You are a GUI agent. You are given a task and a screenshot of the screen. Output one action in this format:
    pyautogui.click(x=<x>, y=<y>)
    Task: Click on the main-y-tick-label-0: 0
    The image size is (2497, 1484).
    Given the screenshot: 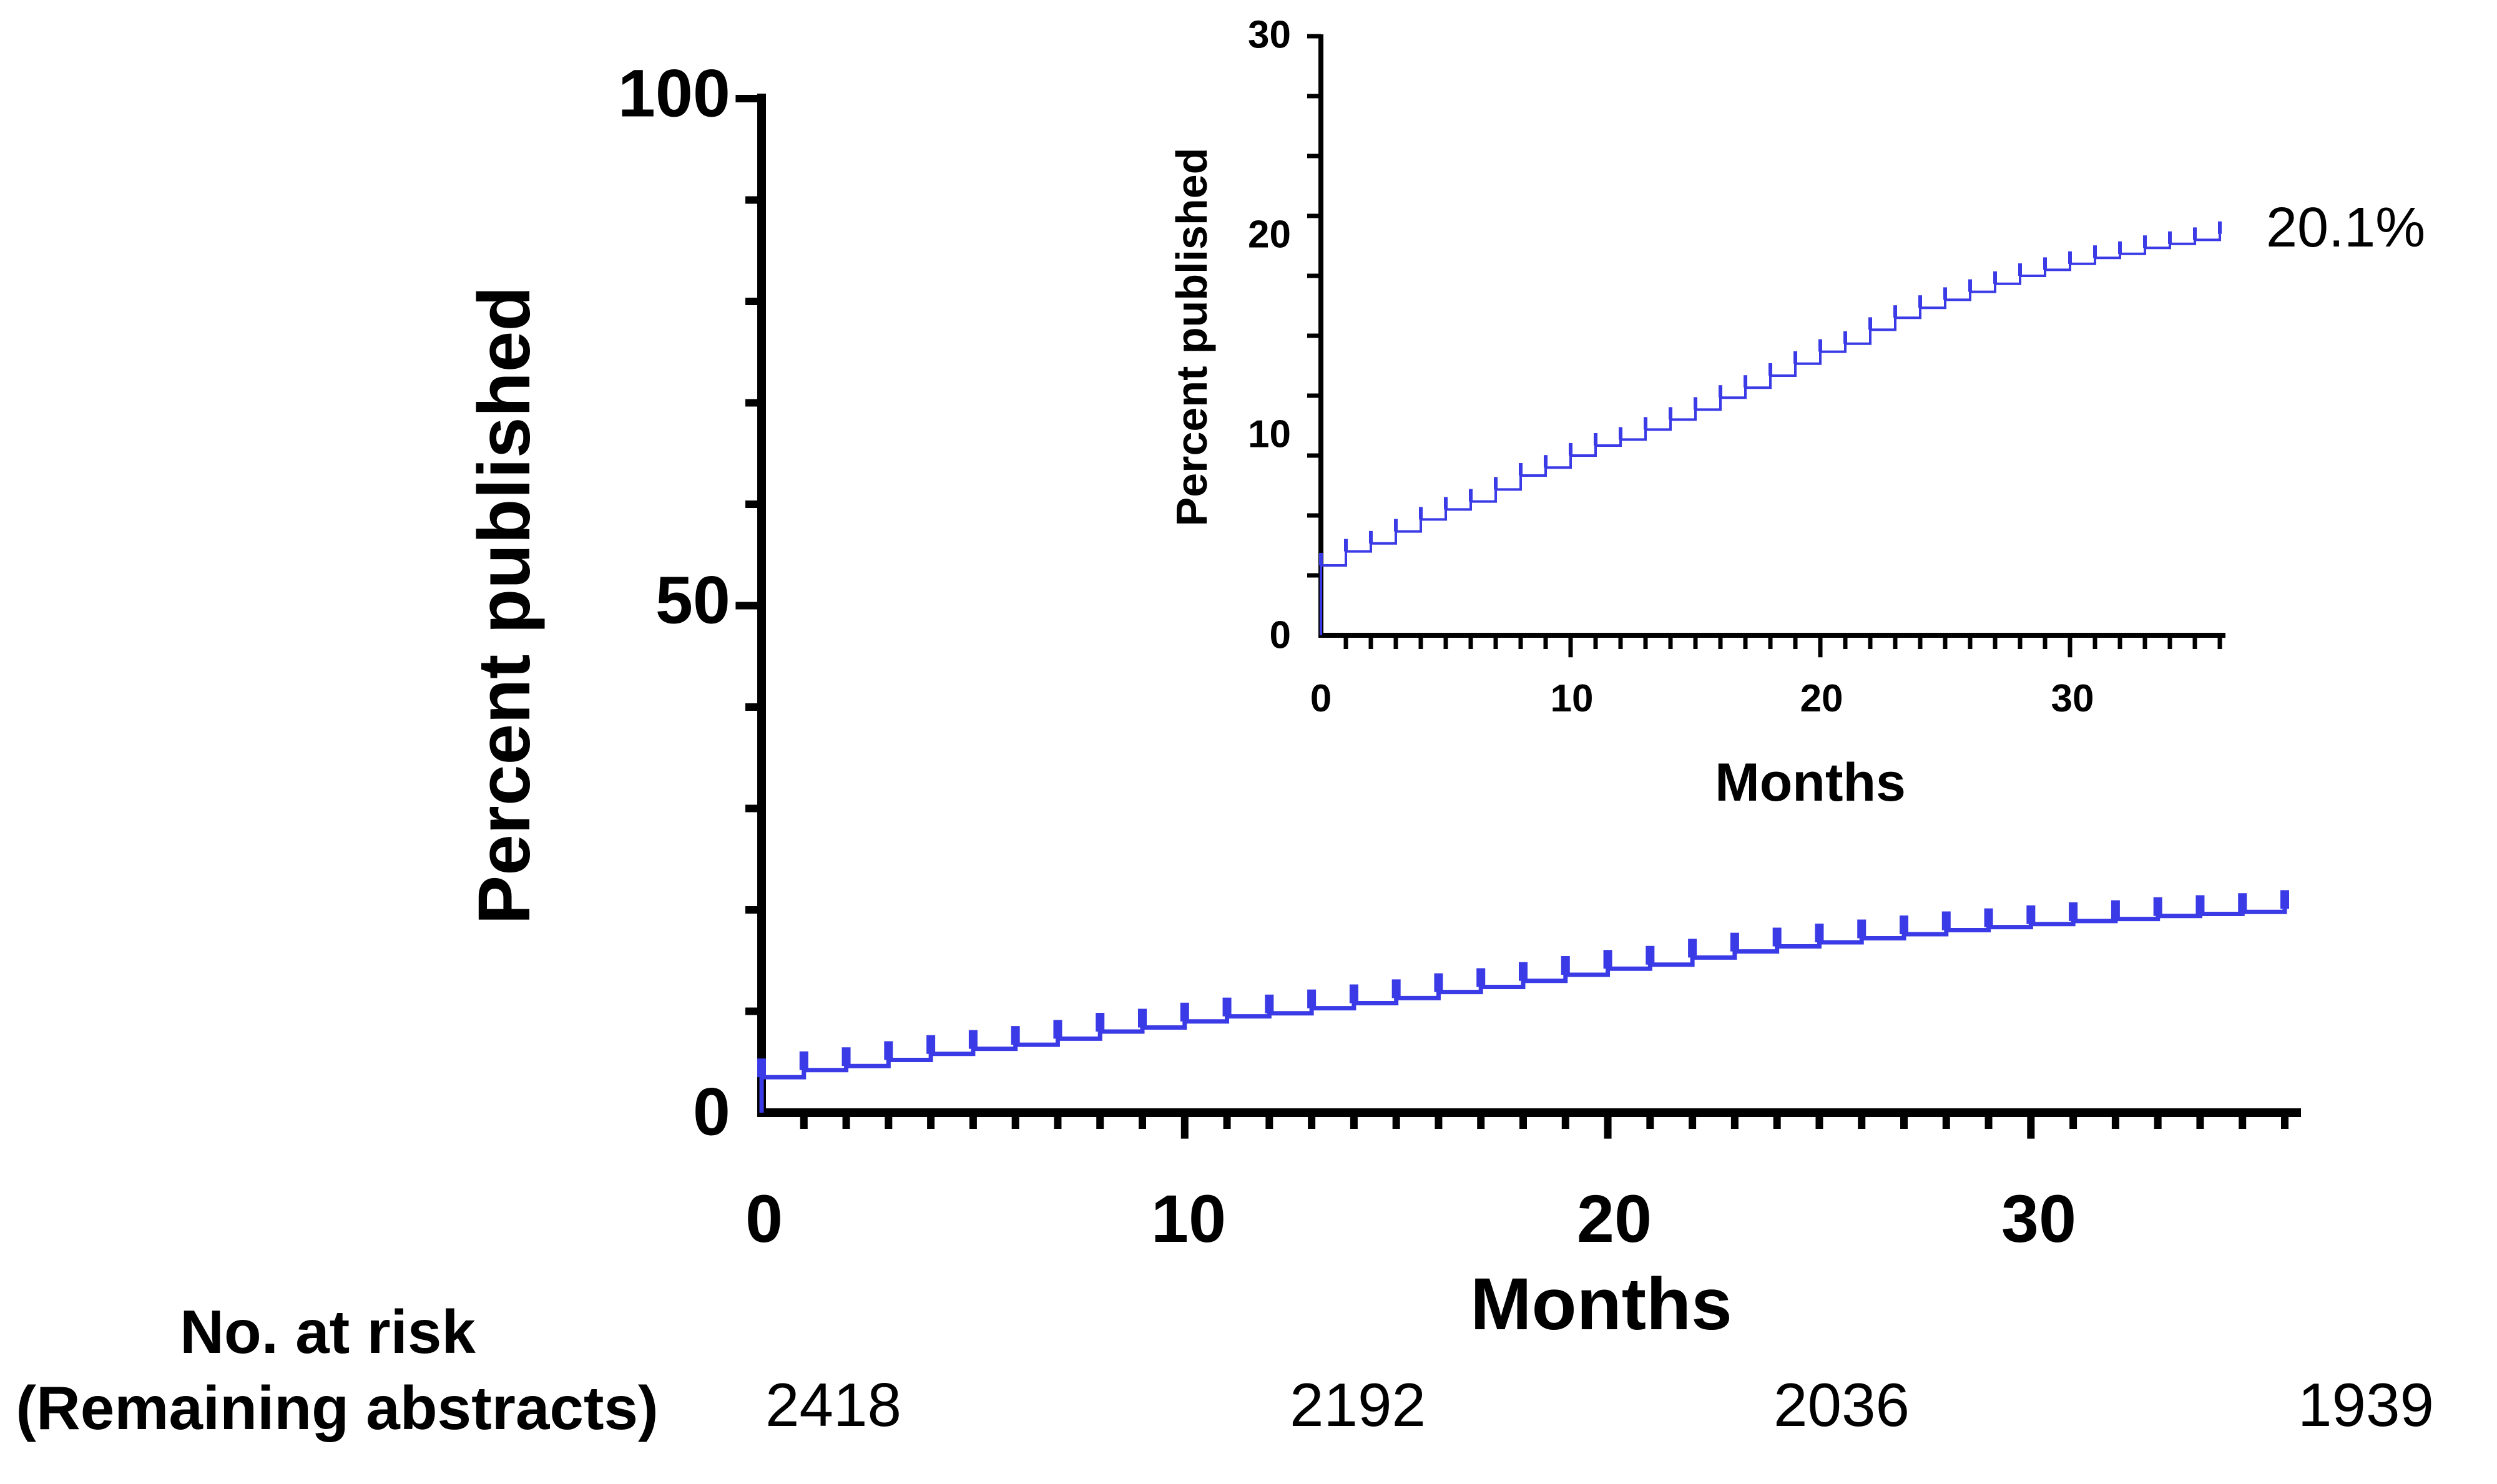 What is the action you would take?
    pyautogui.click(x=711, y=1112)
    